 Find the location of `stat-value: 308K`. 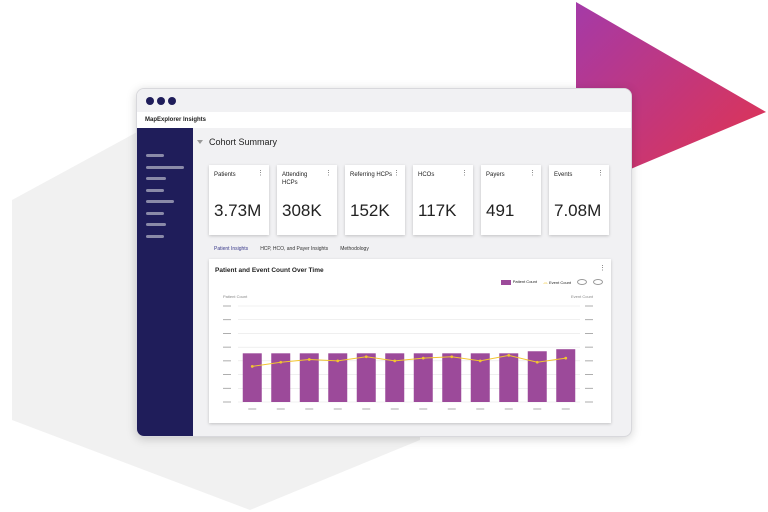

stat-value: 308K is located at coordinates (302, 210).